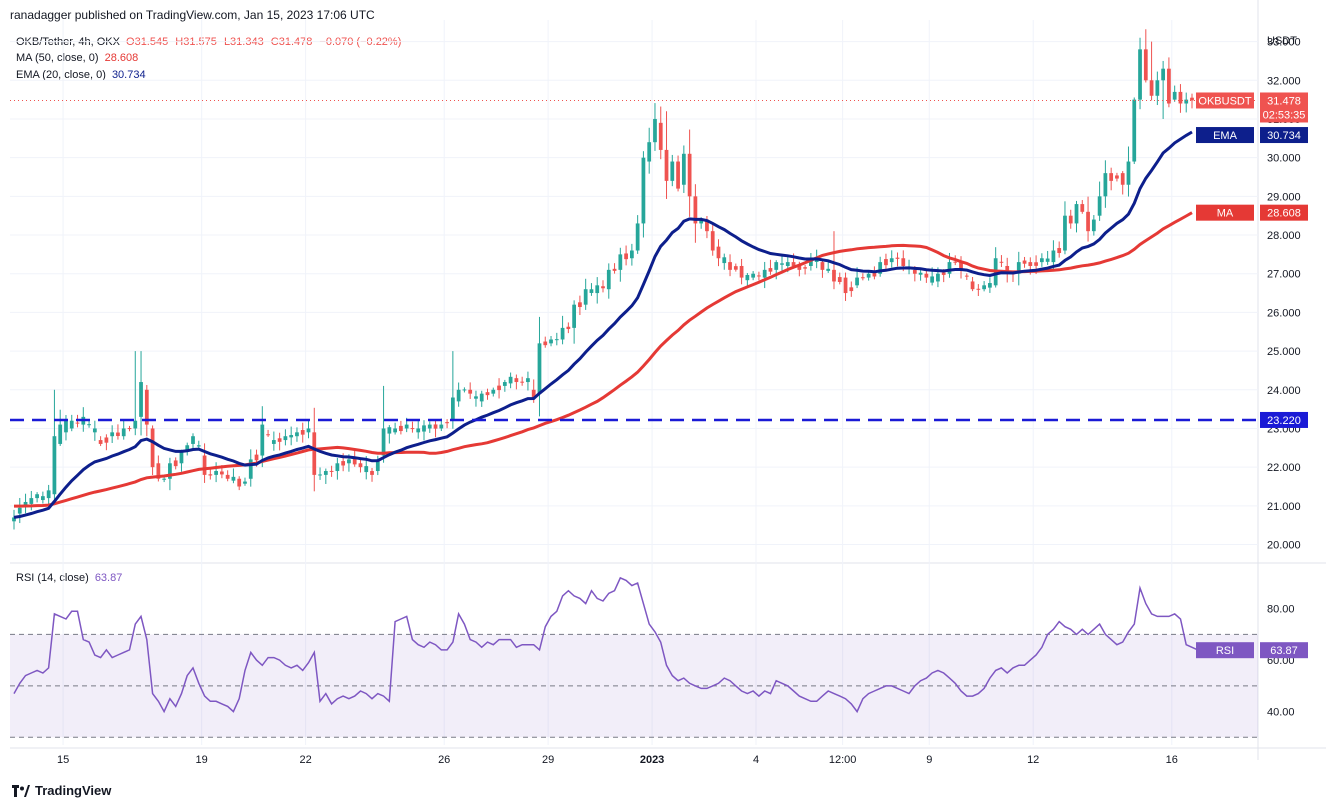 The height and width of the screenshot is (809, 1336). I want to click on last-price-symbol-tag, so click(1225, 100).